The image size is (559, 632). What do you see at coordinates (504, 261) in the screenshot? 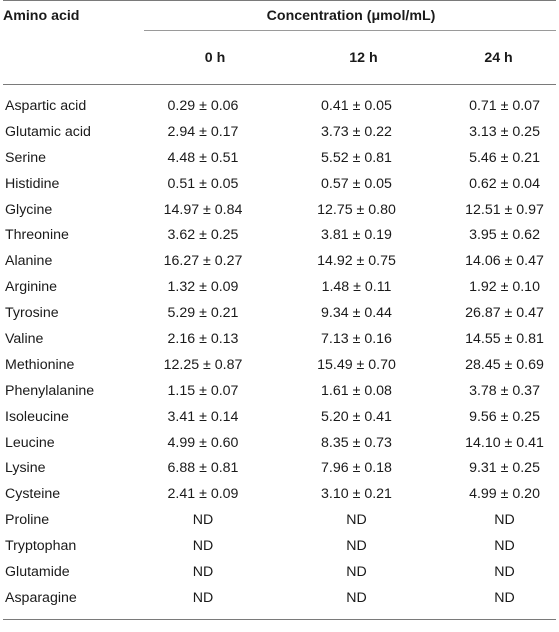
I see `value-24h-cell: 14.06 ± 0.47` at bounding box center [504, 261].